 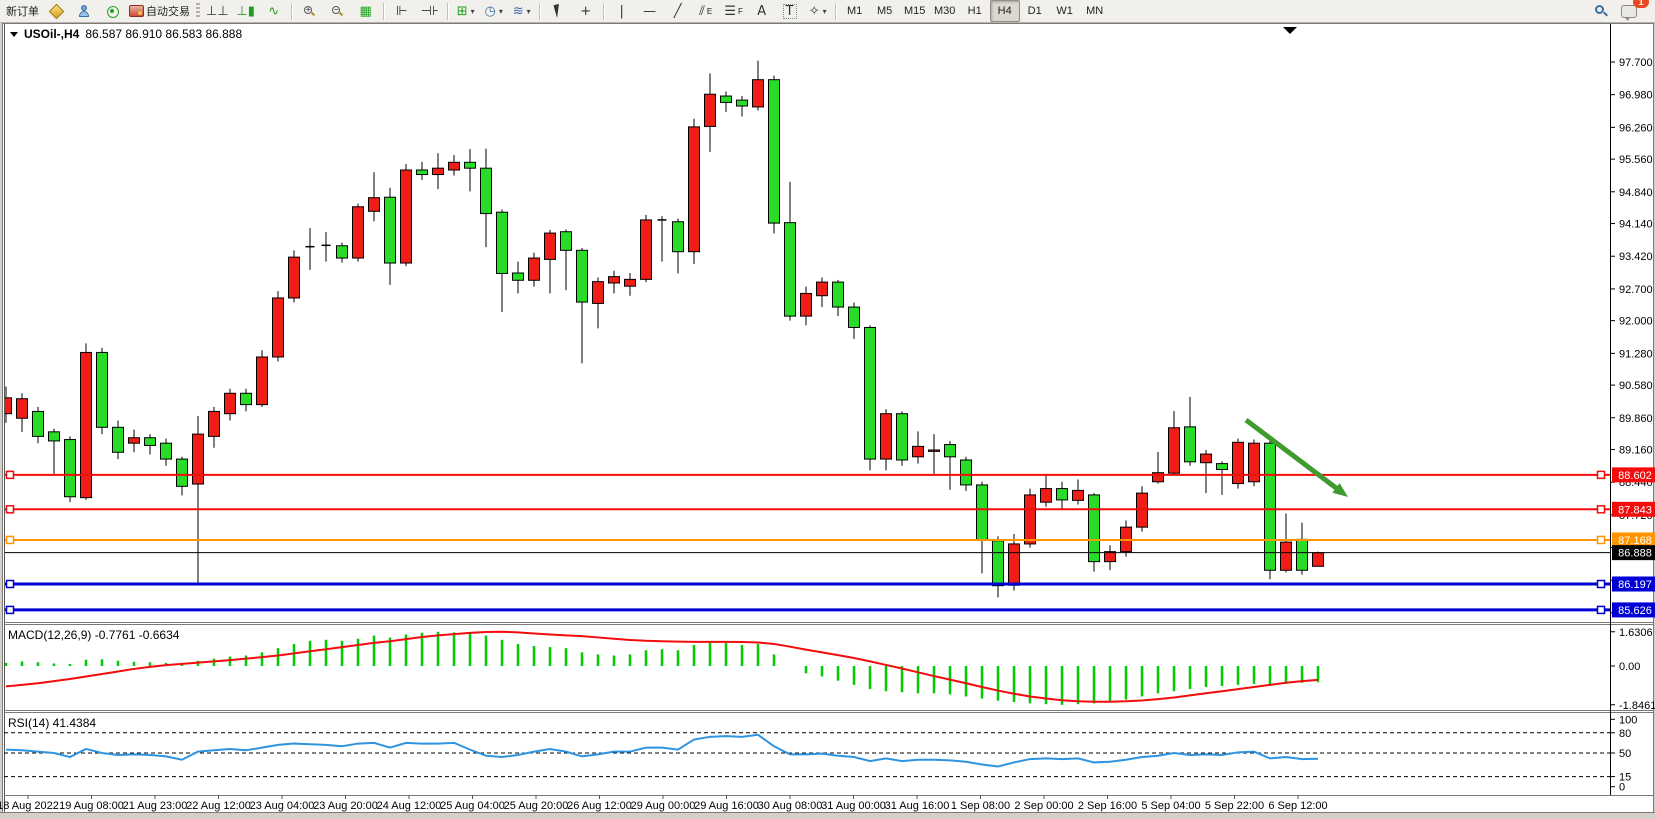 What do you see at coordinates (159, 11) in the screenshot?
I see `autotrading-button: 自动交易` at bounding box center [159, 11].